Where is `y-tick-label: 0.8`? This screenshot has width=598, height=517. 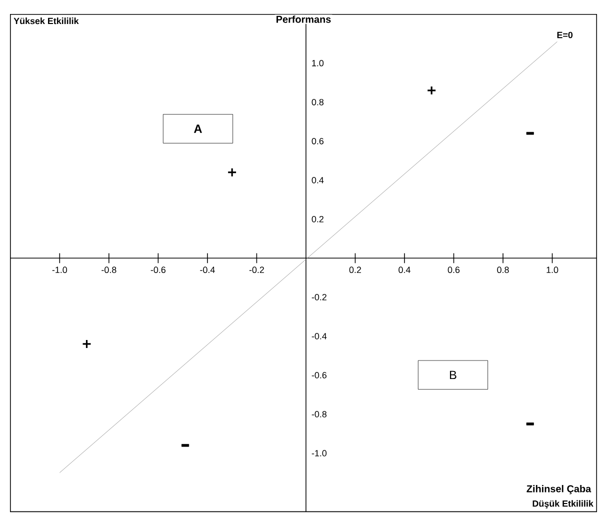 y-tick-label: 0.8 is located at coordinates (318, 102).